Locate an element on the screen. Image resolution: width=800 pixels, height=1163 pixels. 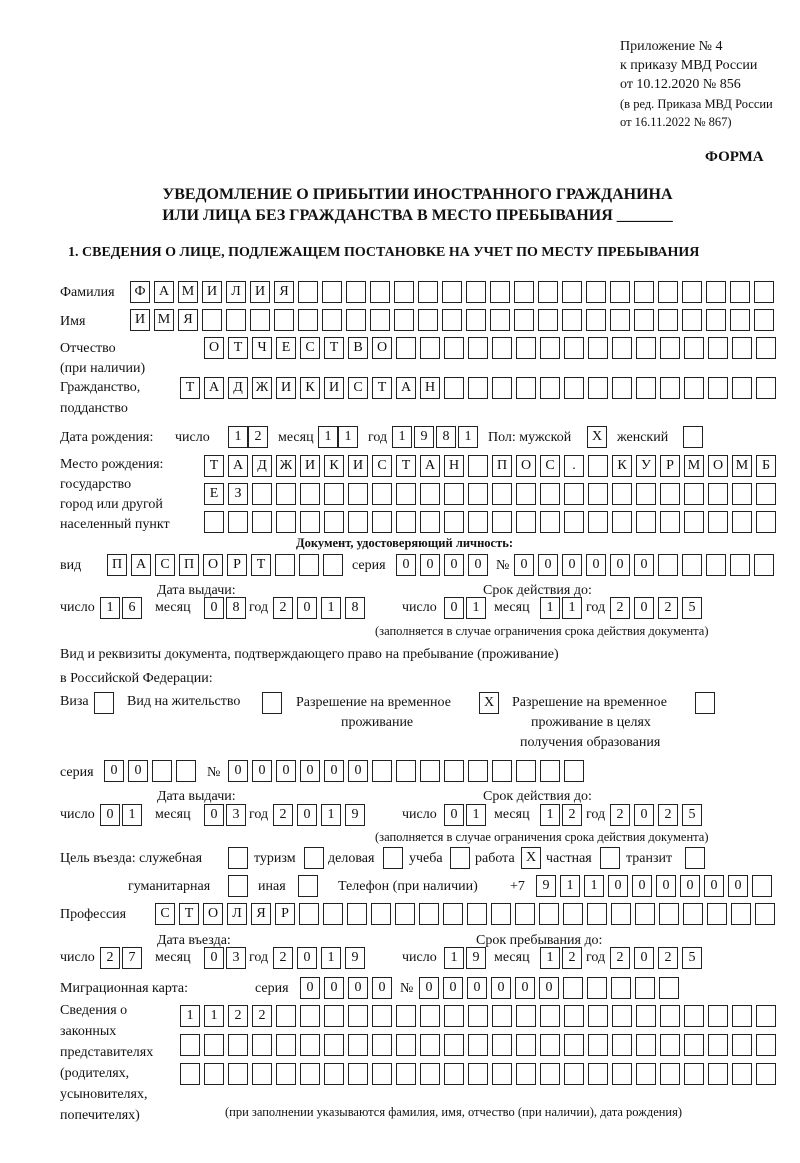
citizenship-box: А is located at coordinates (406, 388).